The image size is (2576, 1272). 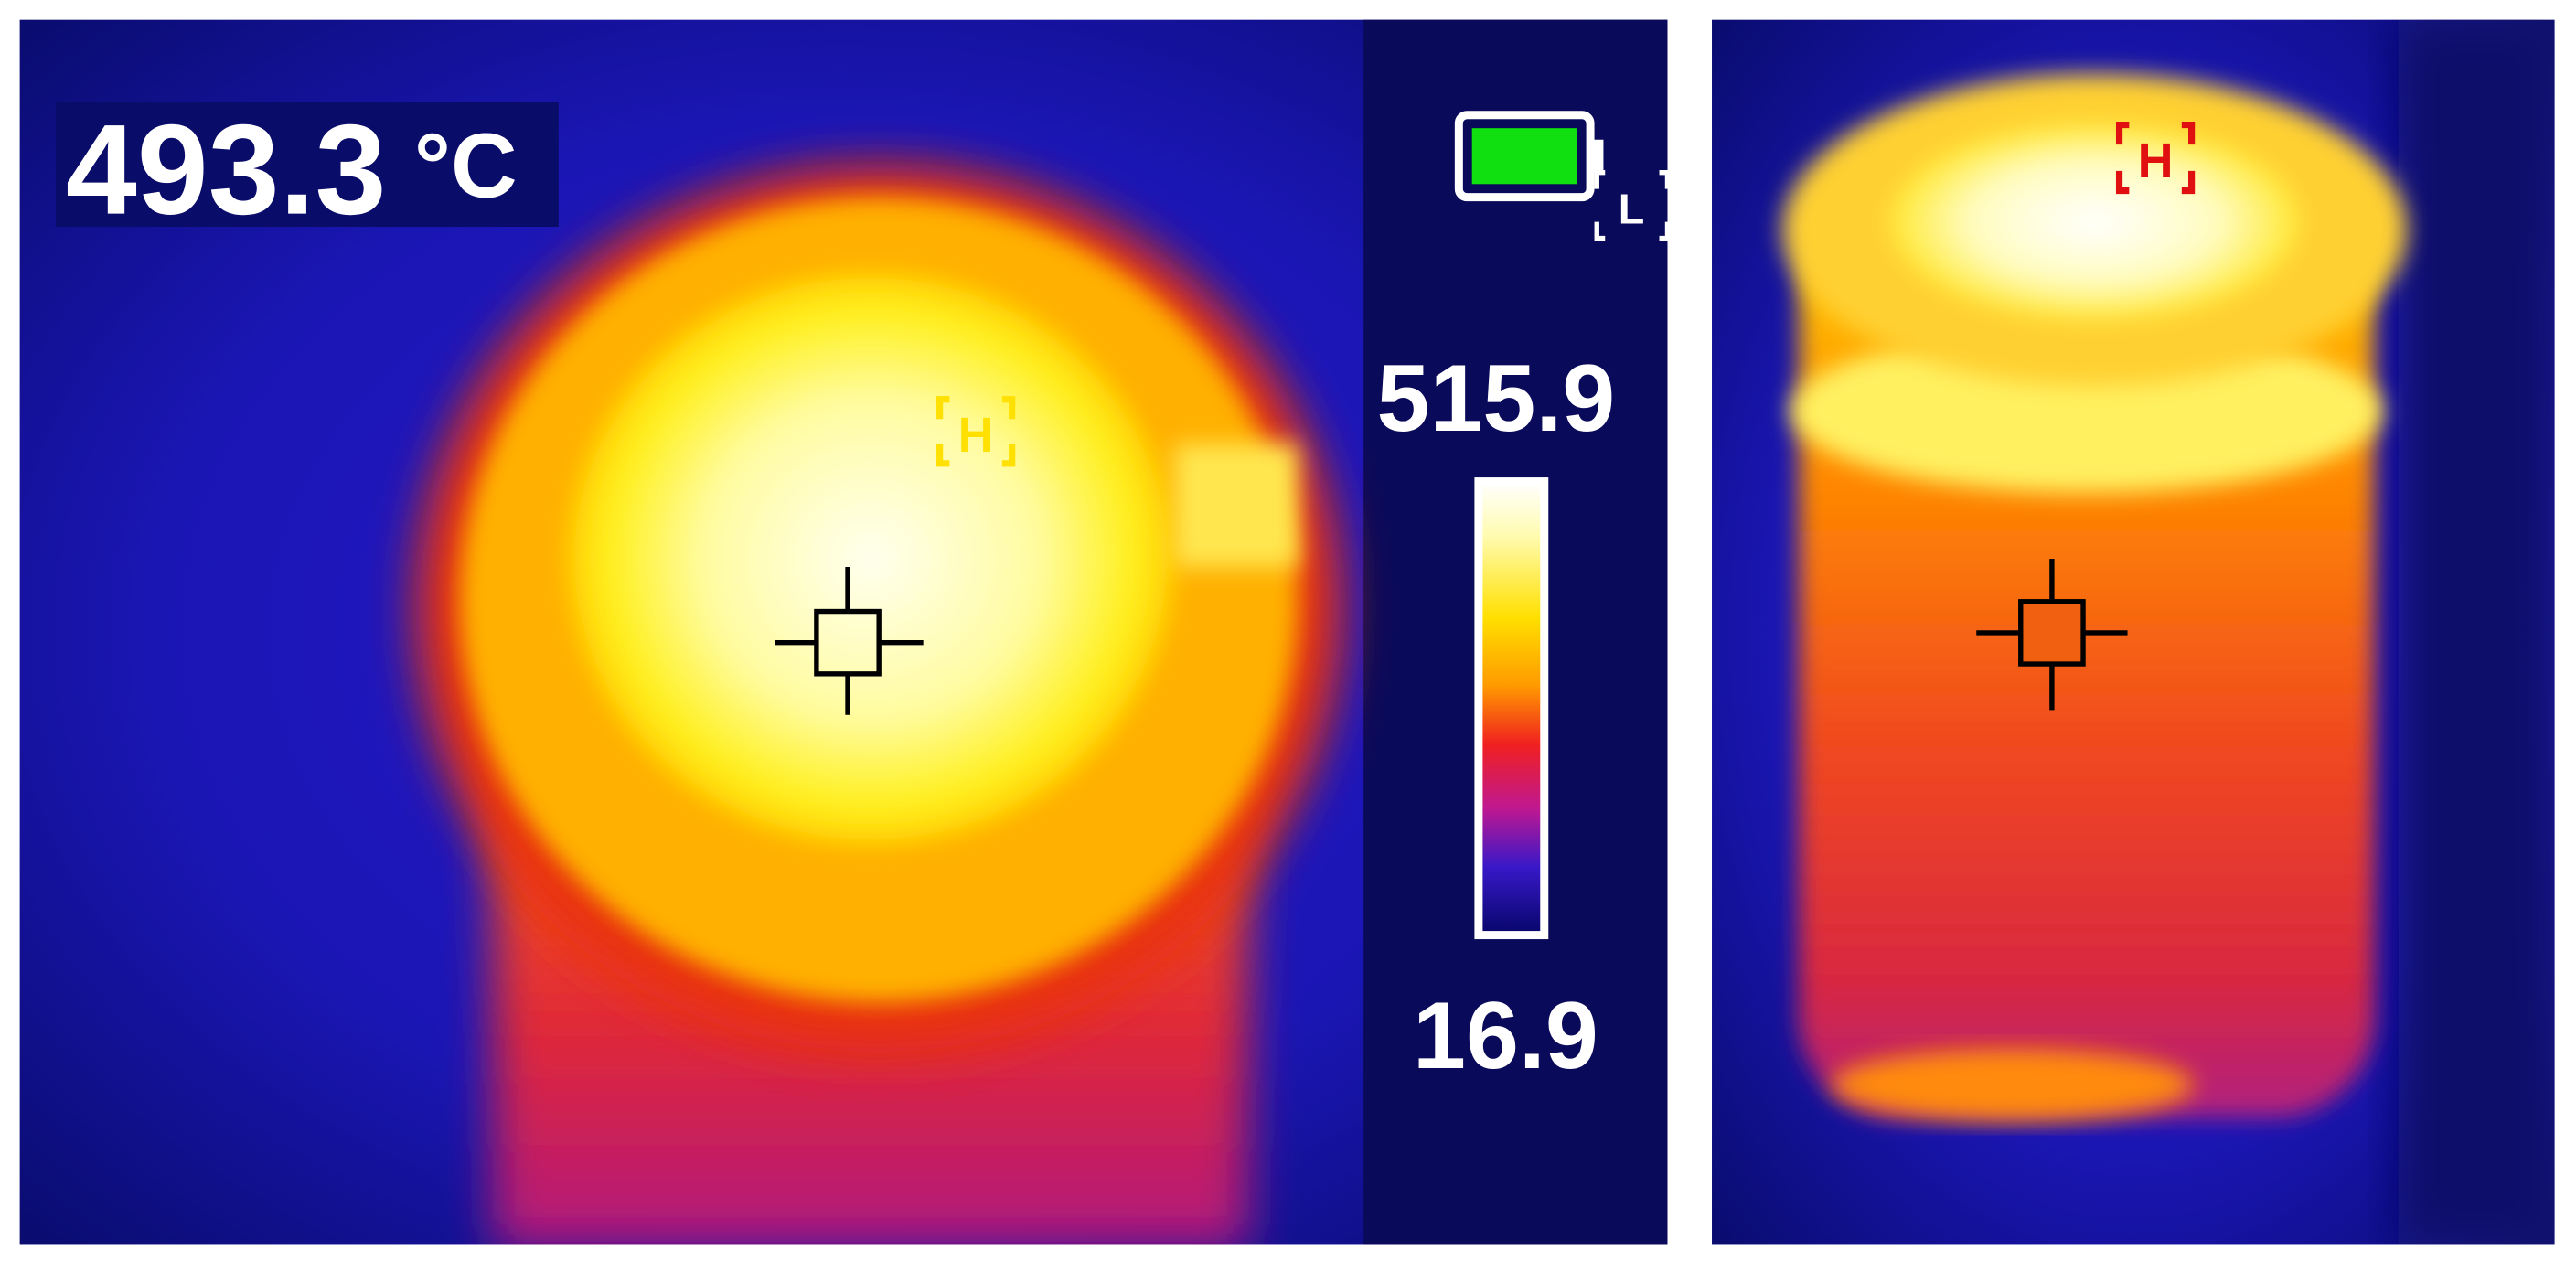 I want to click on reading-backdrop, so click(x=307, y=165).